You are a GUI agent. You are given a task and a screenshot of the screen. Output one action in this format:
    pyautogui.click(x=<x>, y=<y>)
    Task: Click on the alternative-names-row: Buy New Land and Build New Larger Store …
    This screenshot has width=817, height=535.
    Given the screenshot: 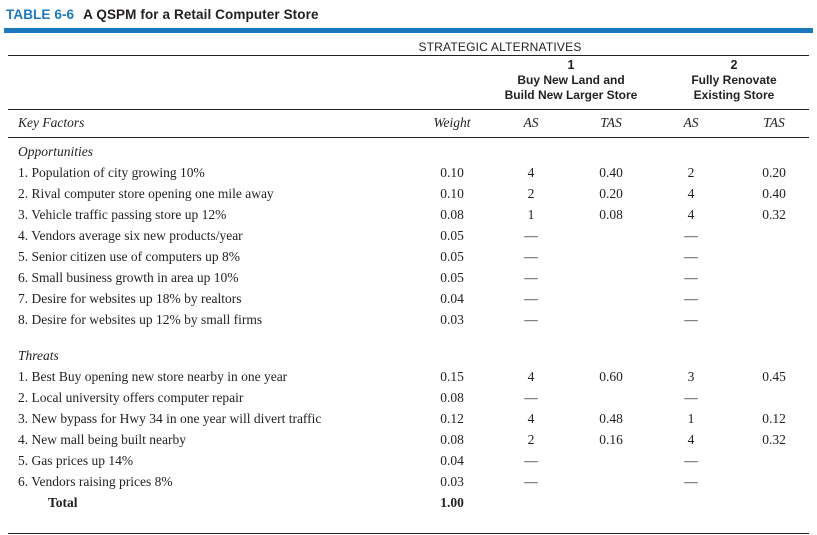 What is the action you would take?
    pyautogui.click(x=408, y=91)
    